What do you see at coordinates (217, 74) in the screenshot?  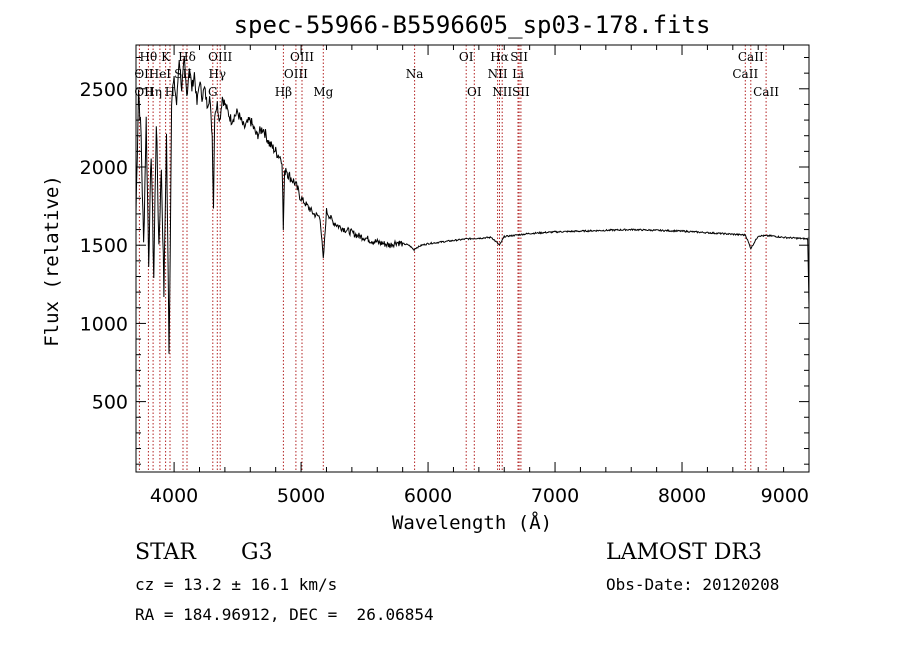 I see `emission-line-label: Hγ` at bounding box center [217, 74].